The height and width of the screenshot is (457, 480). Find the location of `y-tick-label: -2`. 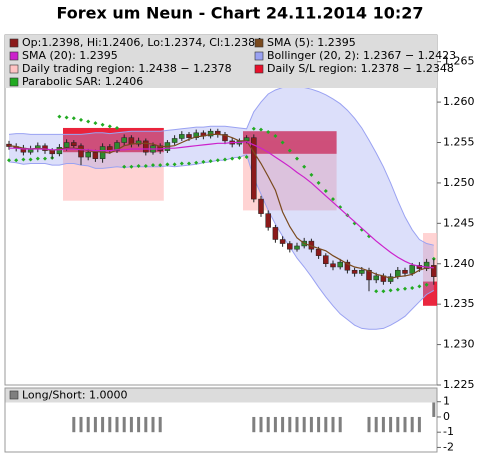

y-tick-label: -2 is located at coordinates (448, 446).